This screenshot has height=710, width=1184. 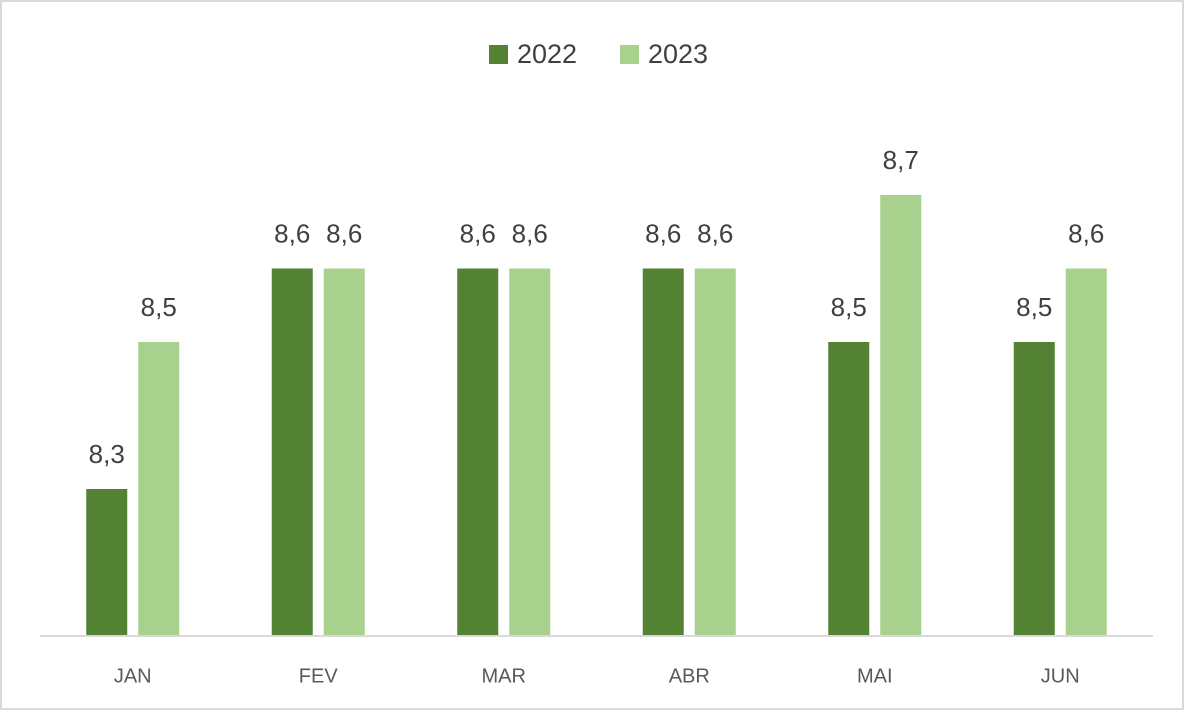 What do you see at coordinates (107, 454) in the screenshot?
I see `data-label: 8,3` at bounding box center [107, 454].